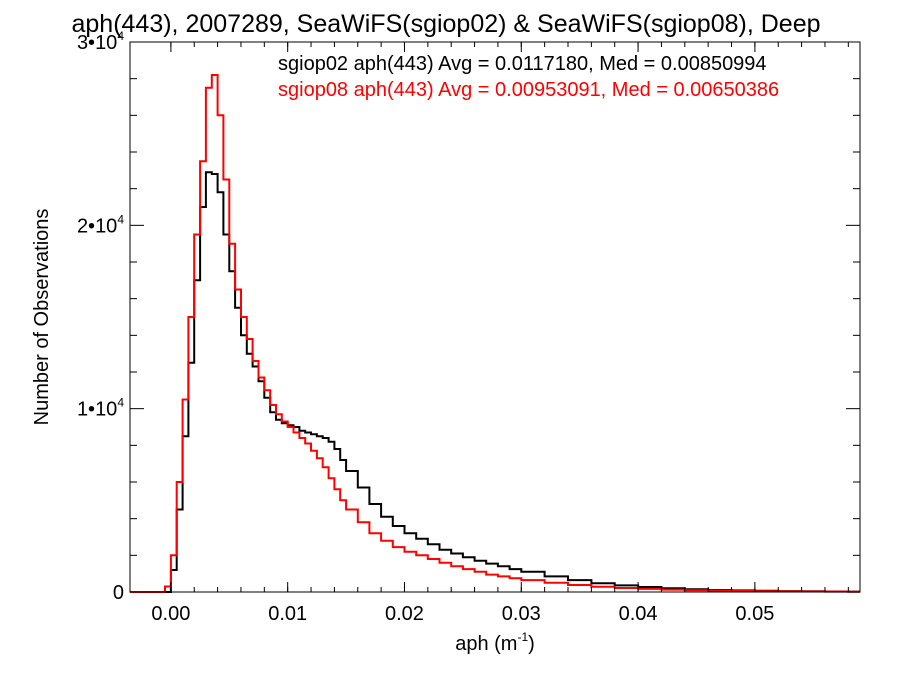 This screenshot has height=675, width=900. Describe the element at coordinates (287, 614) in the screenshot. I see `x-tick-label: 0.01` at that location.